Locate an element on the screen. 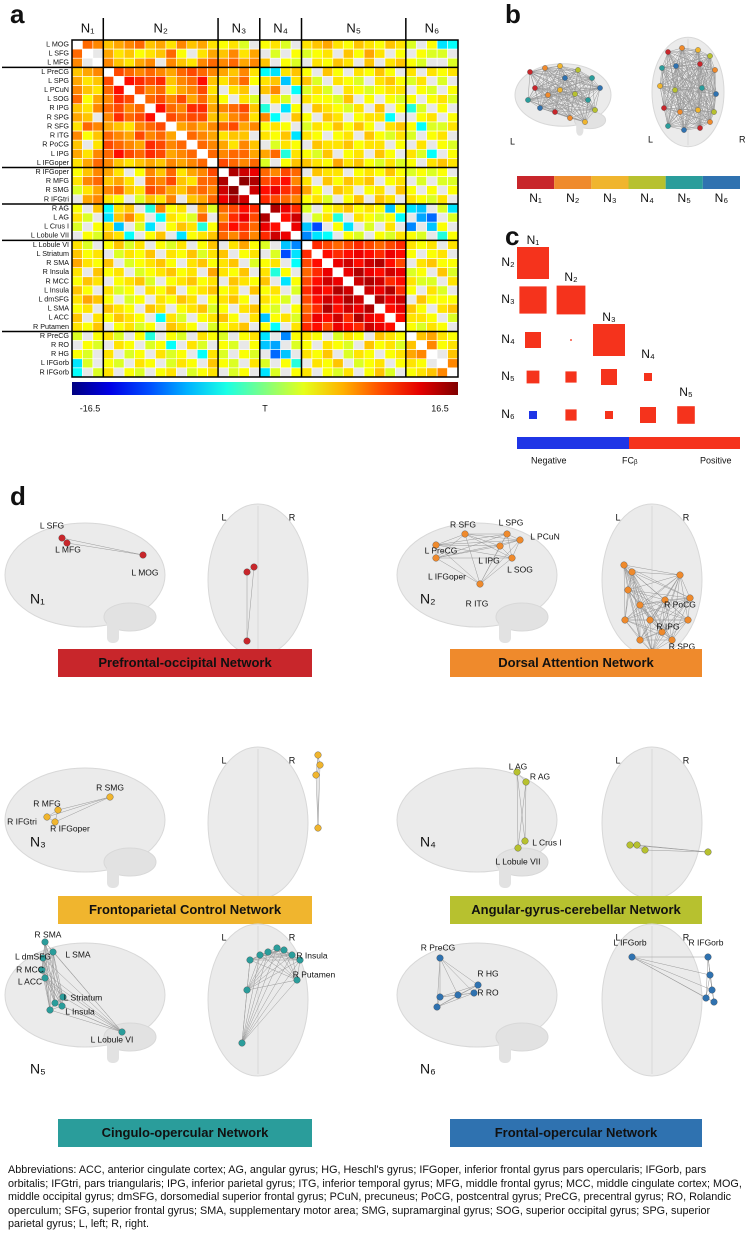 This screenshot has width=753, height=1236. node-label: R PoCG is located at coordinates (680, 604).